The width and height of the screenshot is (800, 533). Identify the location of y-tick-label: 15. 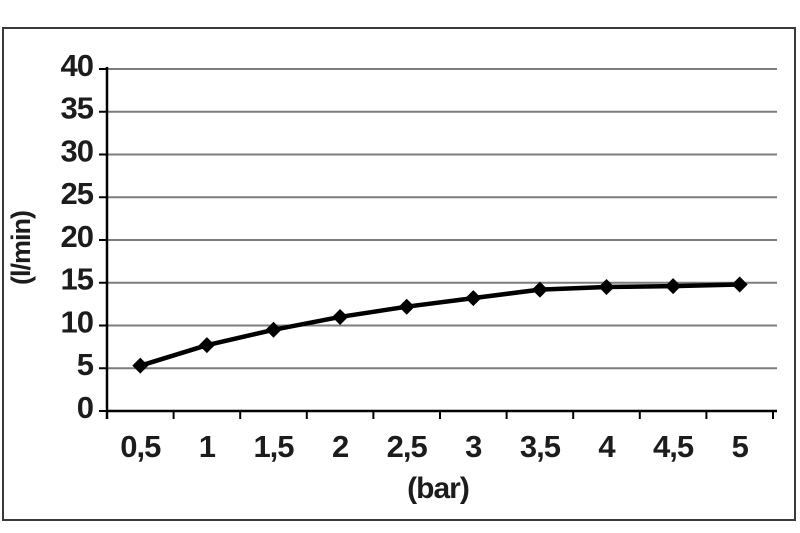
(77, 279).